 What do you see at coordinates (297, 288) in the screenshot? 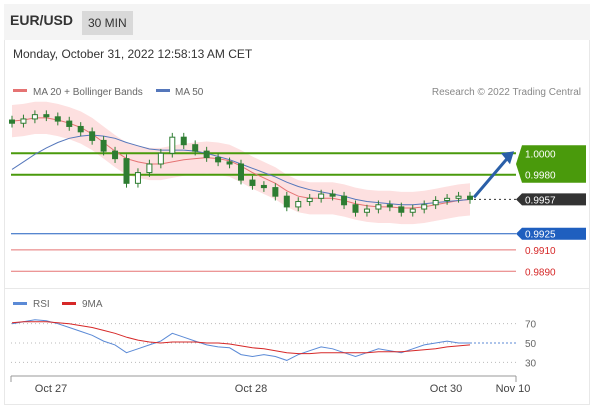
I see `panel-divider` at bounding box center [297, 288].